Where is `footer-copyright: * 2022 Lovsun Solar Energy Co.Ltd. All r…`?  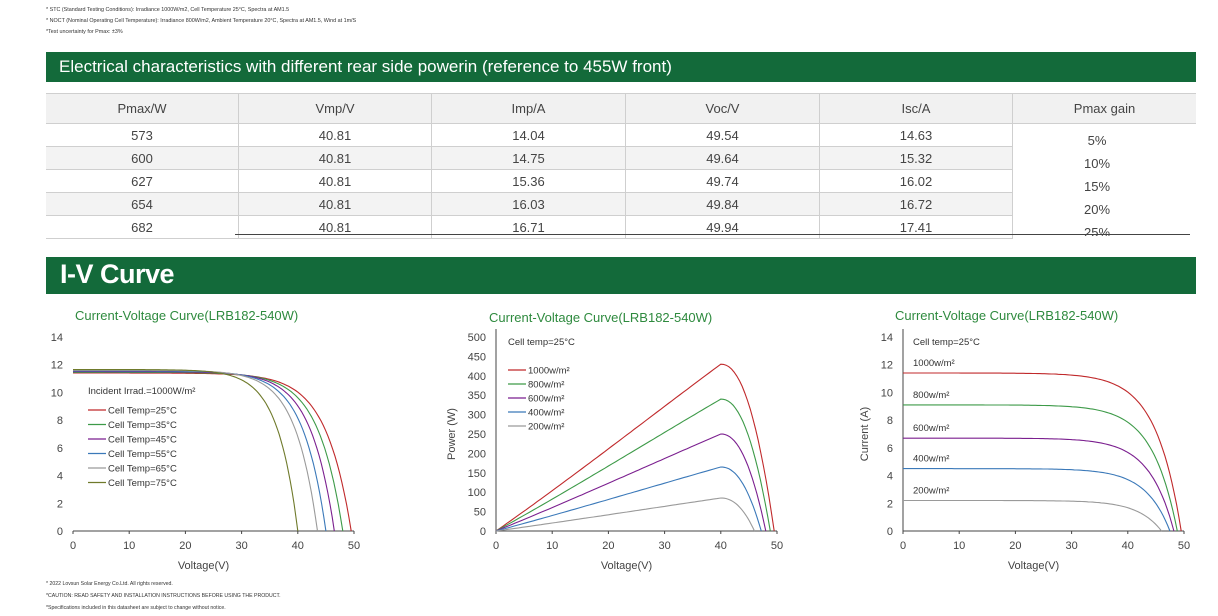
footer-copyright: * 2022 Lovsun Solar Energy Co.Ltd. All r… is located at coordinates (109, 584).